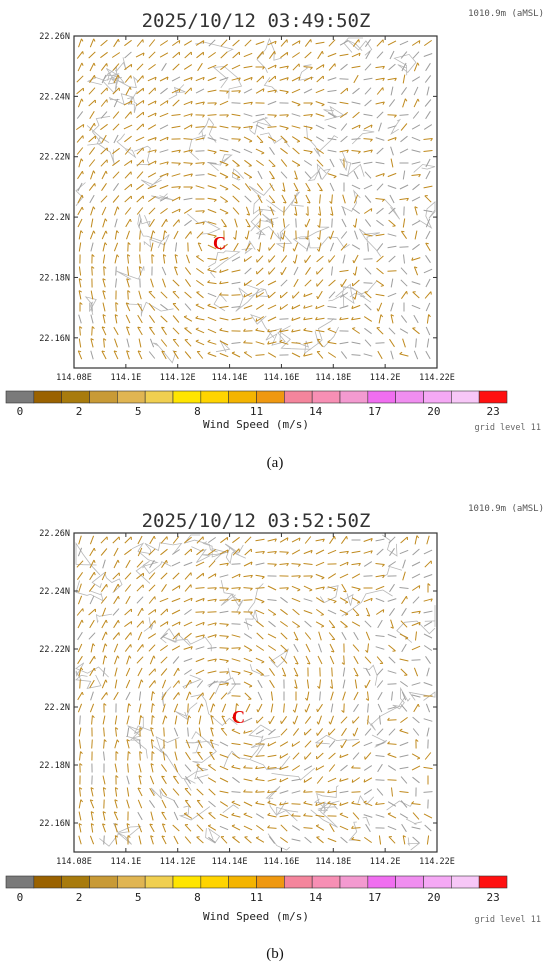 This screenshot has width=550, height=968. What do you see at coordinates (74, 378) in the screenshot?
I see `x-tick-label: 114.08E` at bounding box center [74, 378].